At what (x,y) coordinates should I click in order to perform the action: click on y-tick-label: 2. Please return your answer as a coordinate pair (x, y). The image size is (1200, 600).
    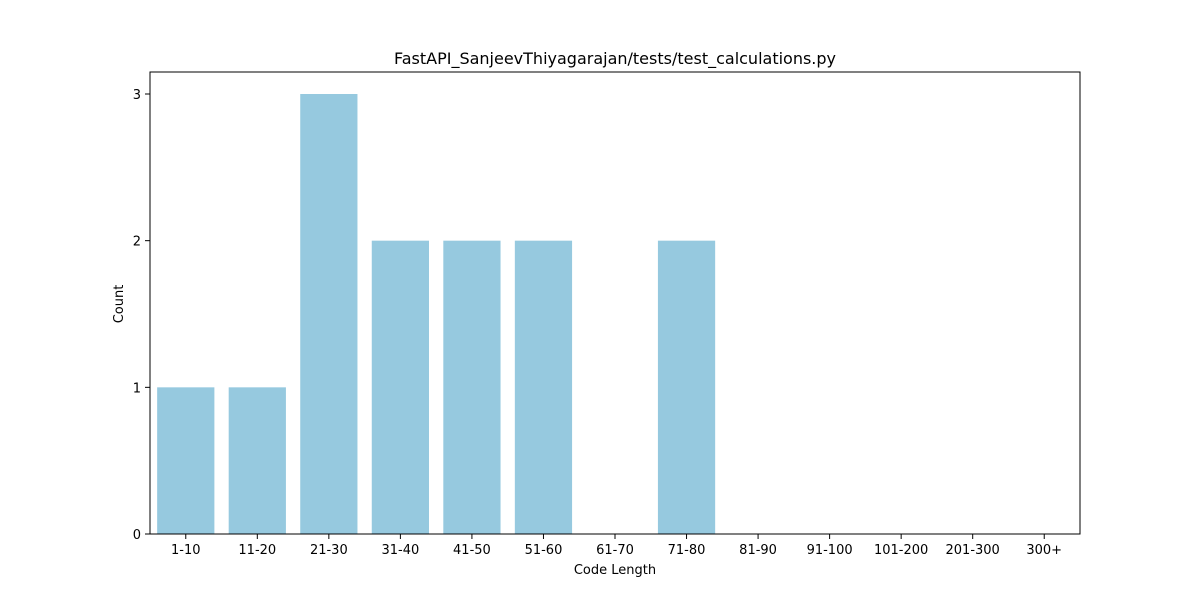
    Looking at the image, I should click on (137, 242).